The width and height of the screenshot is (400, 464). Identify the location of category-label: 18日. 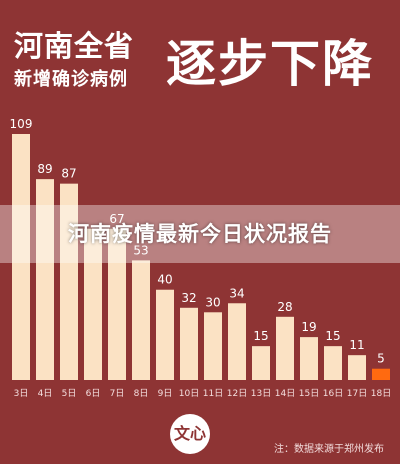
(381, 393).